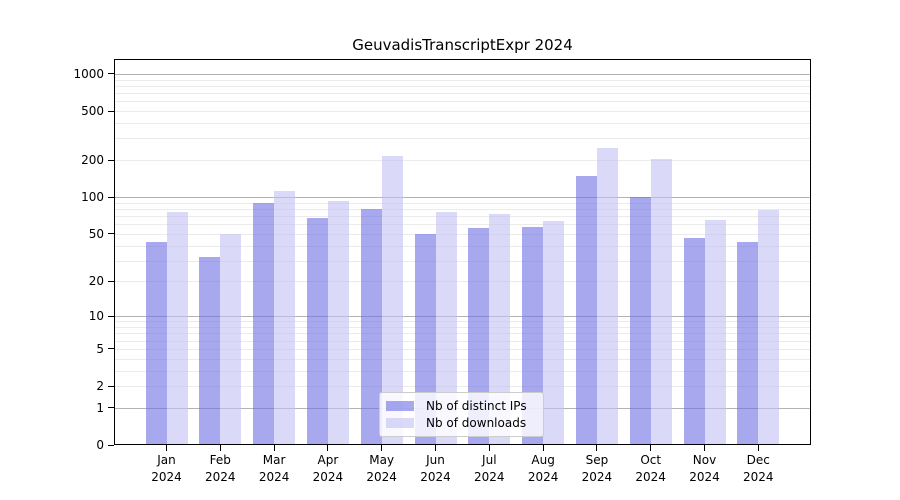 The width and height of the screenshot is (900, 500). Describe the element at coordinates (100, 348) in the screenshot. I see `y-tick-label: 5` at that location.